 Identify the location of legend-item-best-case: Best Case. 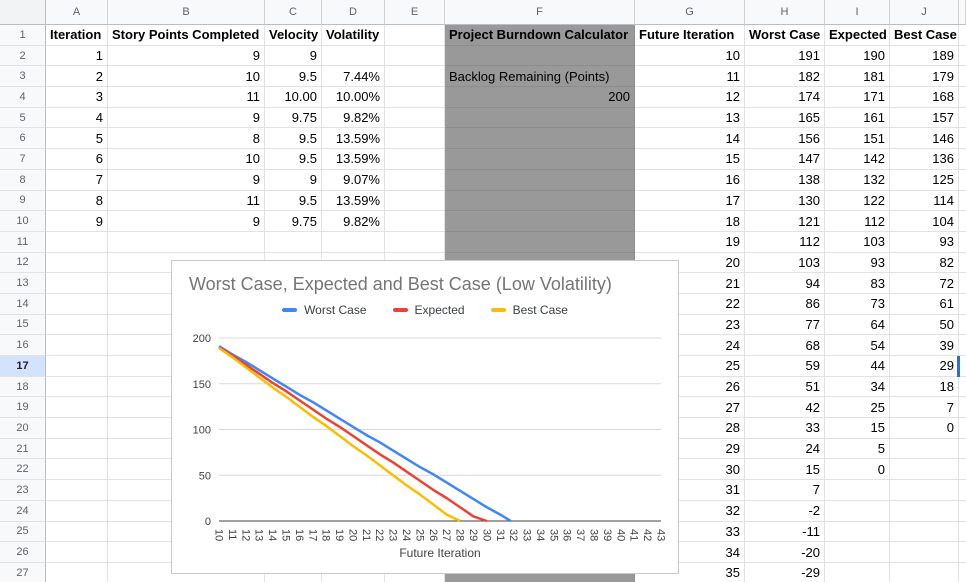
(529, 310).